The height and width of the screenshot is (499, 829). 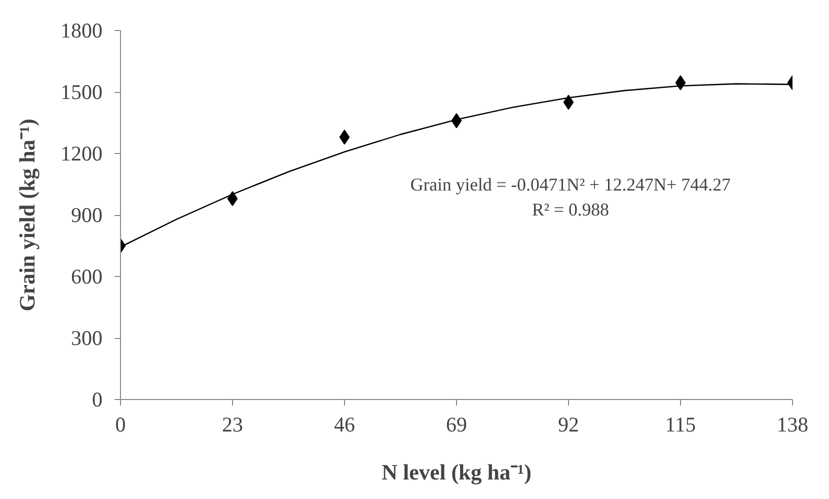 I want to click on y-tick-label: 600, so click(x=86, y=276).